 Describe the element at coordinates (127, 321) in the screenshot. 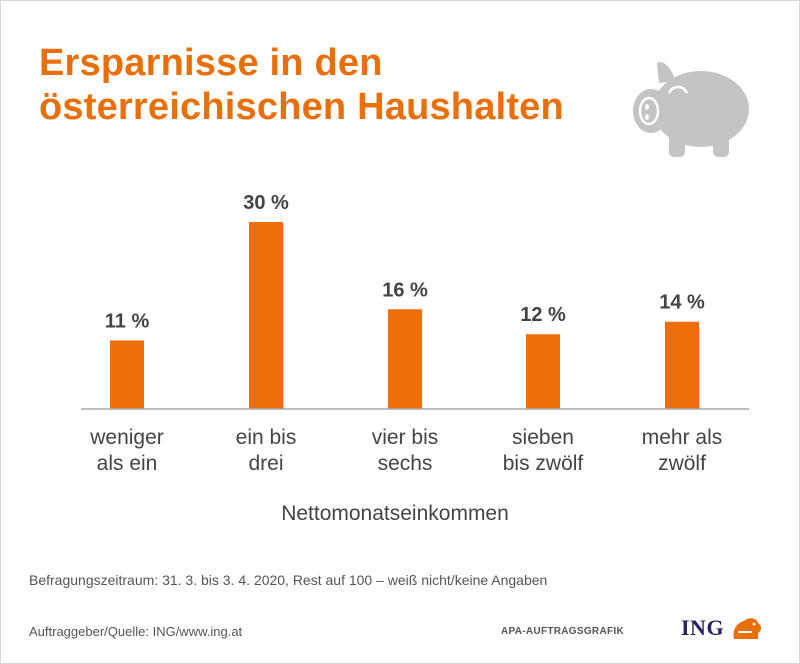

I see `value-label-1: 11 %` at that location.